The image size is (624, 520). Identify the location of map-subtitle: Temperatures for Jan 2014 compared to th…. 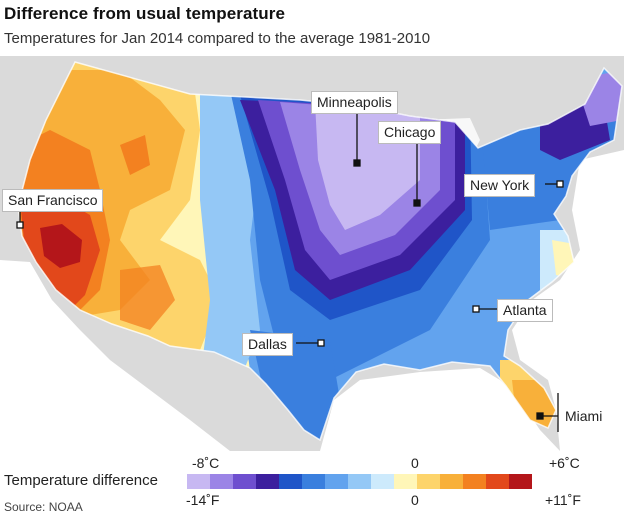
(217, 38).